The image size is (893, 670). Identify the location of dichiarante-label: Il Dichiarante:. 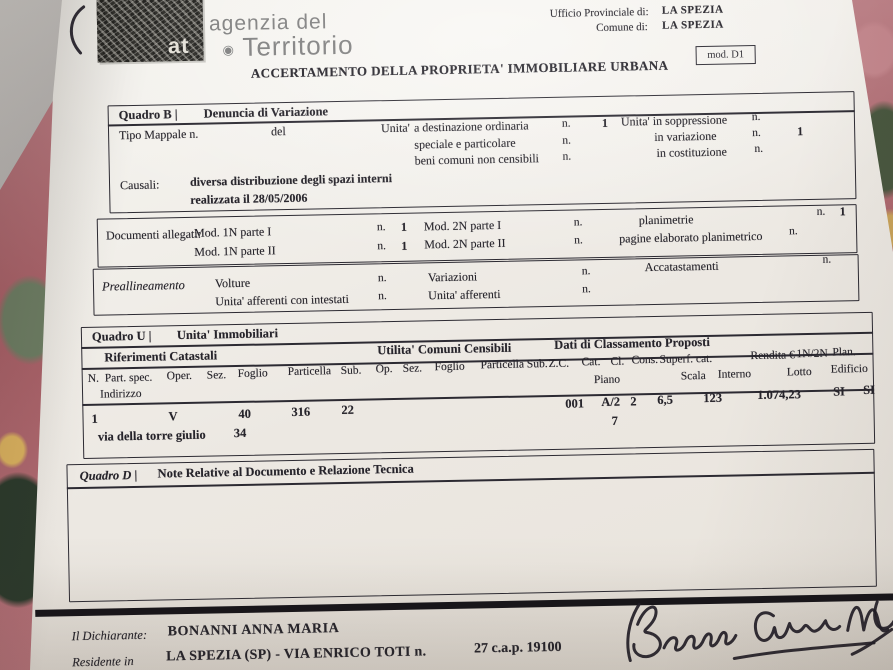
(109, 635).